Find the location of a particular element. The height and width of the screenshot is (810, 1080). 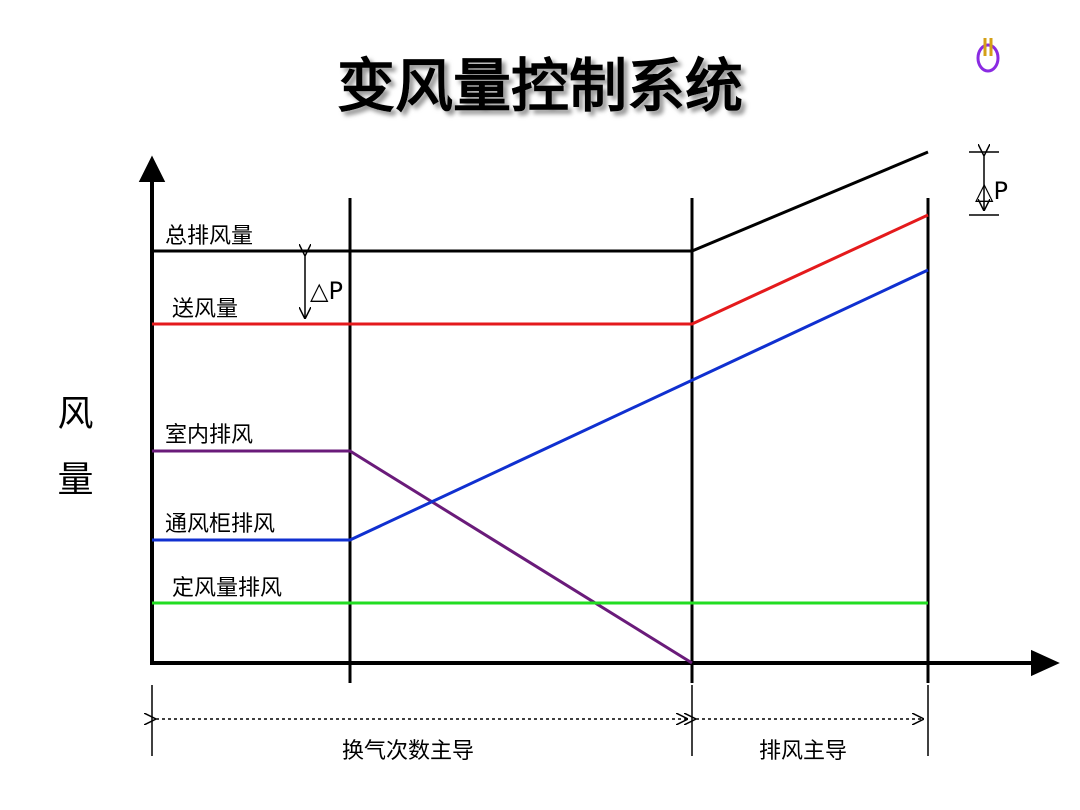

line-label: 送风量 is located at coordinates (205, 309).